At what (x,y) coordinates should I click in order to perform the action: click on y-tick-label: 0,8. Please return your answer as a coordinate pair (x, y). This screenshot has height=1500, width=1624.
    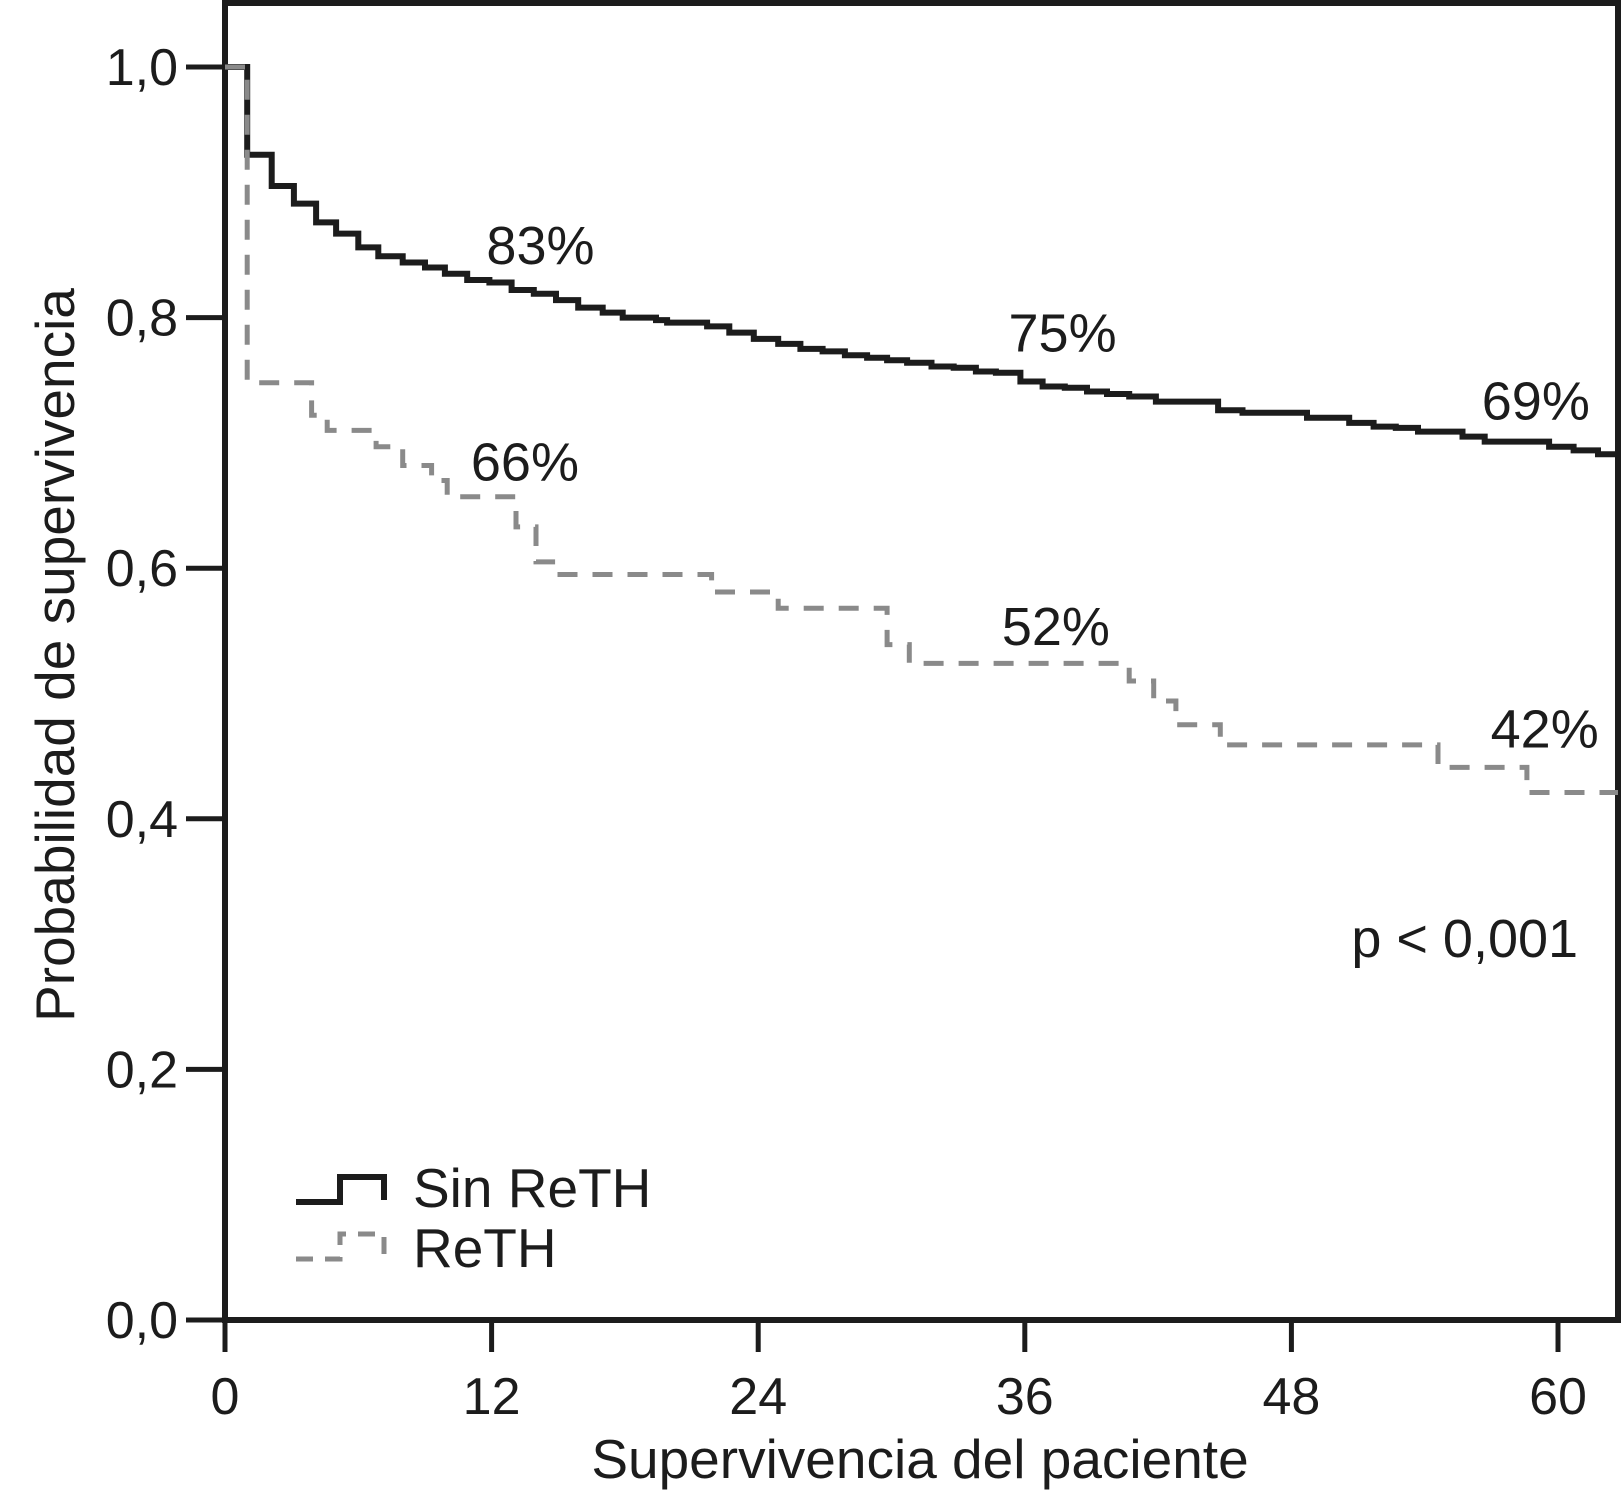
    Looking at the image, I should click on (142, 319).